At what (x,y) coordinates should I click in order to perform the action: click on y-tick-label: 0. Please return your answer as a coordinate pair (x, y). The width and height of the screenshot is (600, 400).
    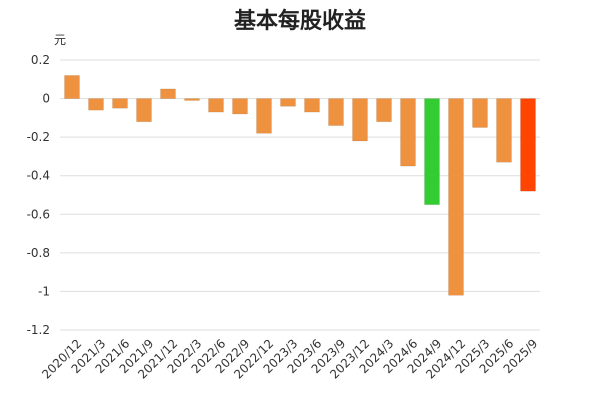
    Looking at the image, I should click on (46, 99).